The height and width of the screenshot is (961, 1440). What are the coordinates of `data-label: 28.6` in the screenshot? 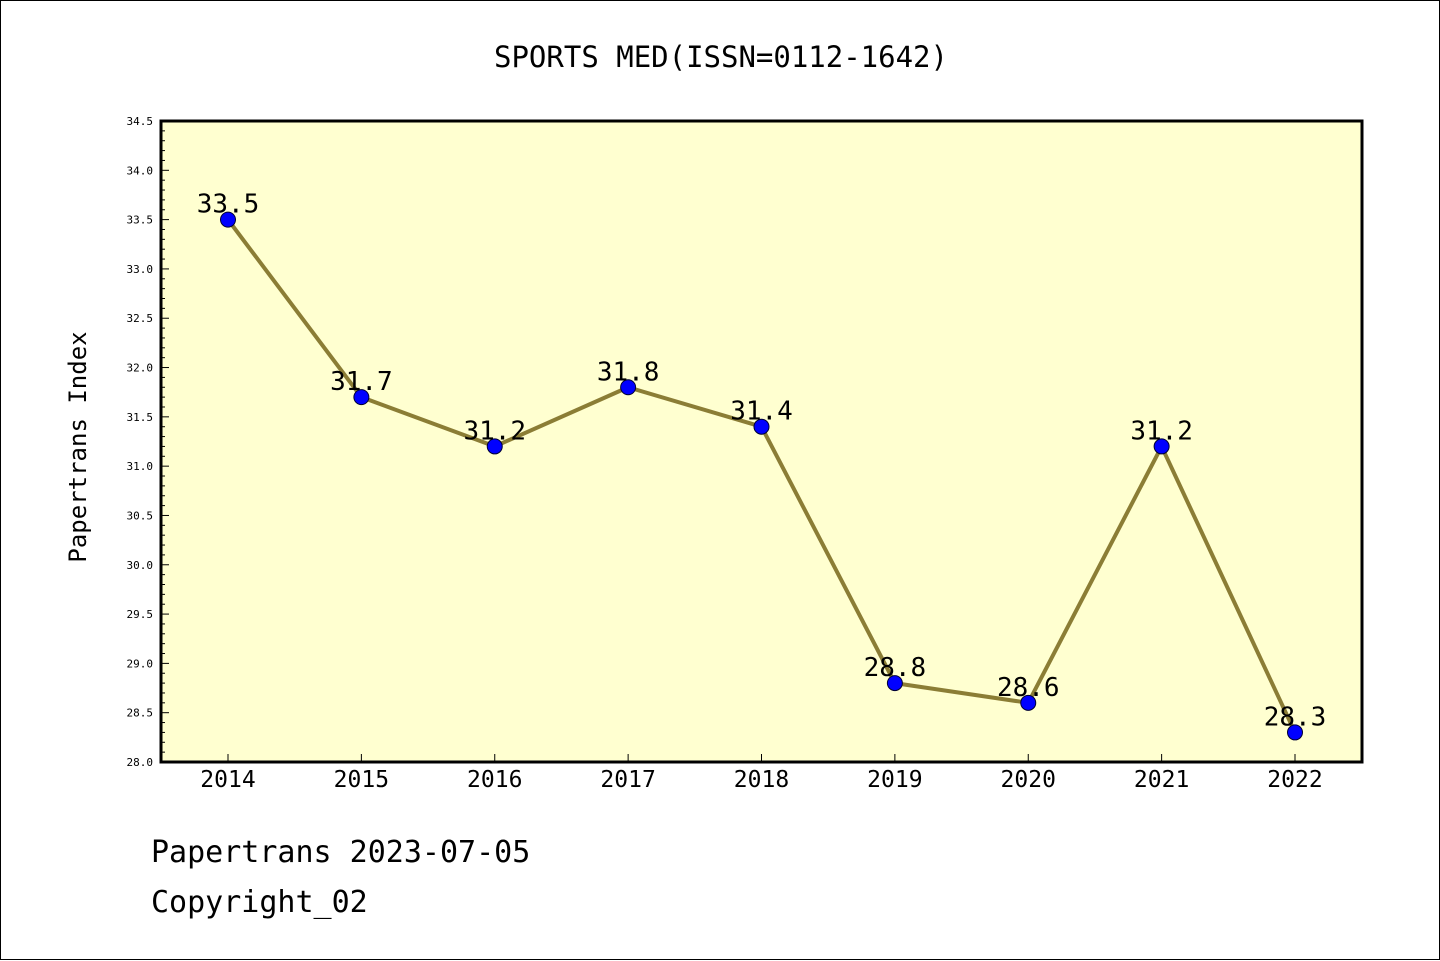 It's located at (1028, 688).